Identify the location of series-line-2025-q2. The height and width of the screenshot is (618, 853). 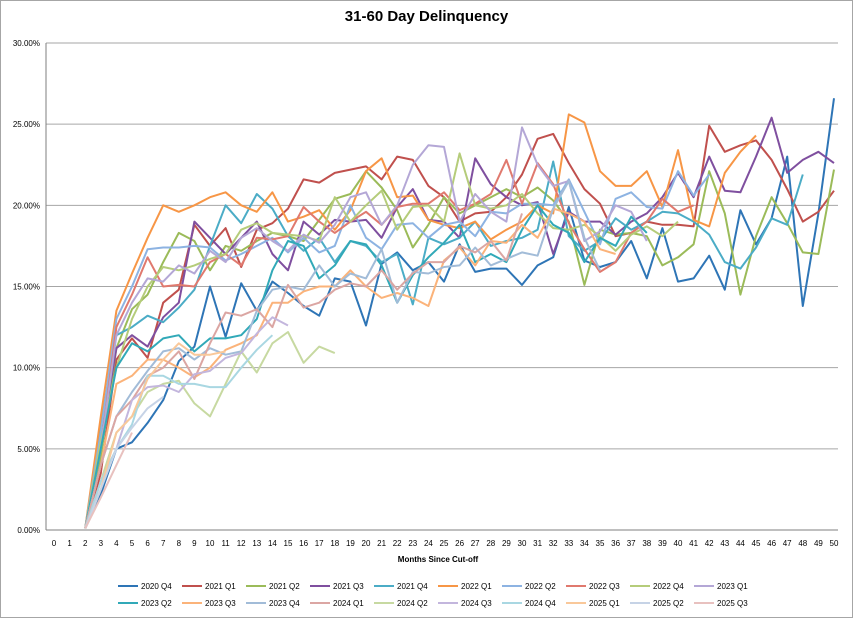
(124, 462).